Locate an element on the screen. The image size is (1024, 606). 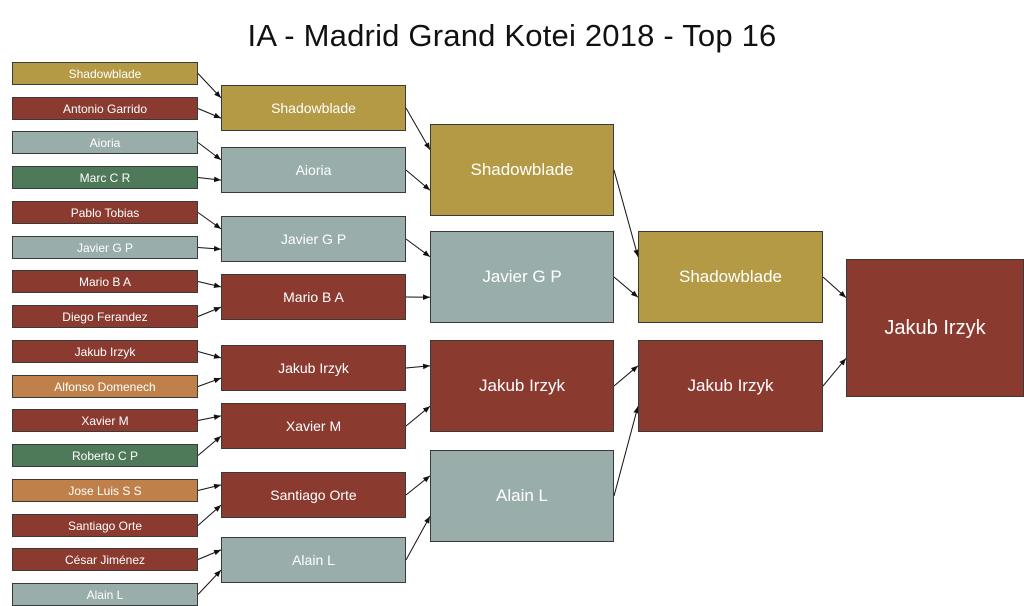
round1-slot-cesar-jimenez: César Jiménez is located at coordinates (105, 559).